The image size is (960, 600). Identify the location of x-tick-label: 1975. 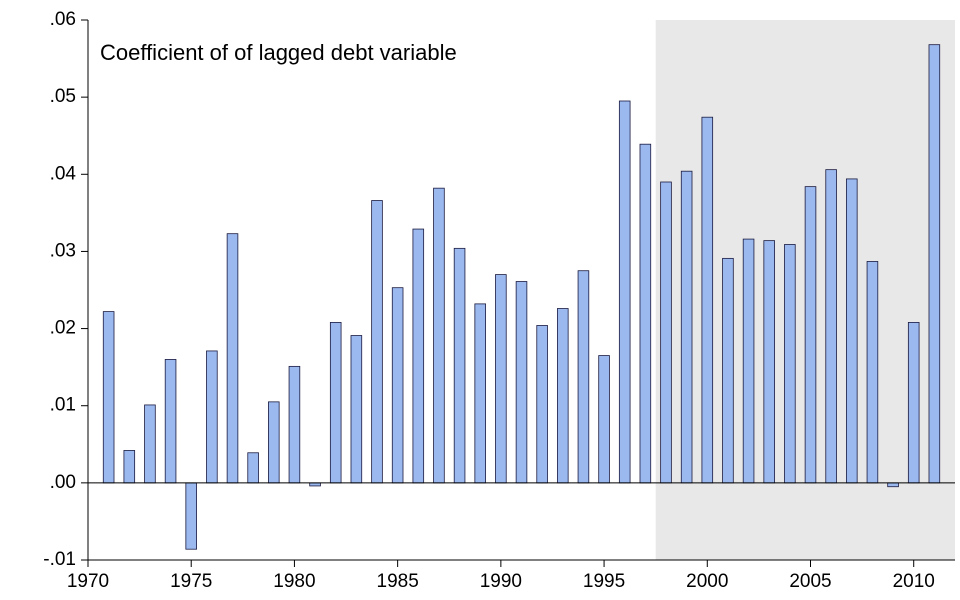
(191, 581).